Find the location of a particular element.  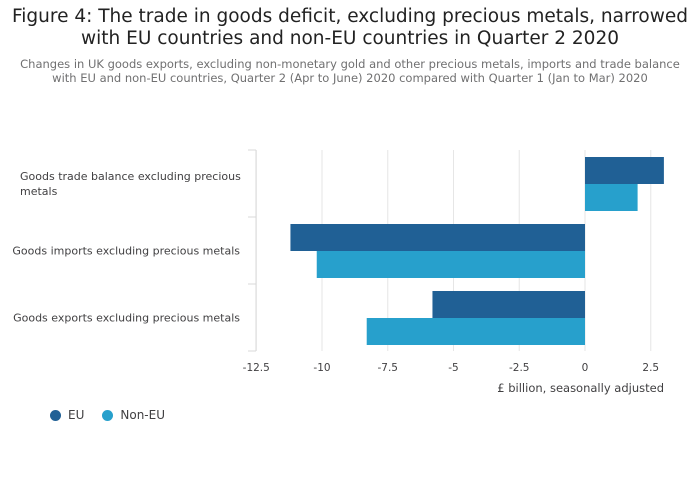

category-label-line: Goods imports excluding precious metals is located at coordinates (126, 251).